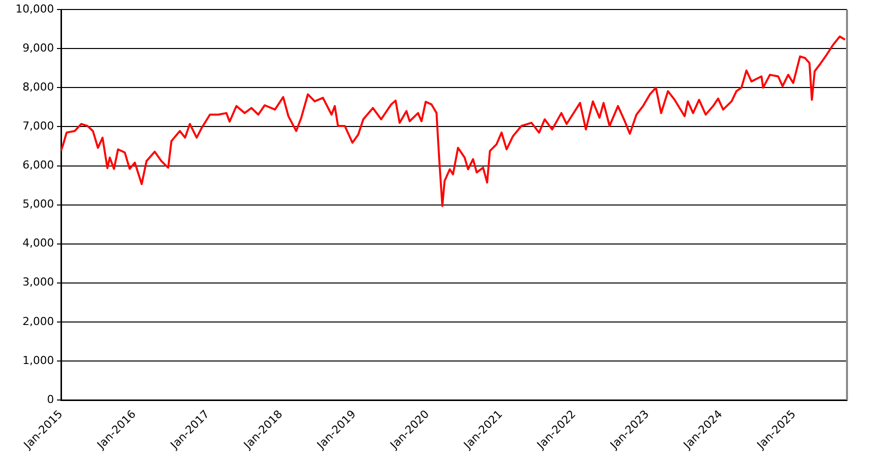 The image size is (869, 476). Describe the element at coordinates (38, 204) in the screenshot. I see `y-tick-label: 5,000` at that location.